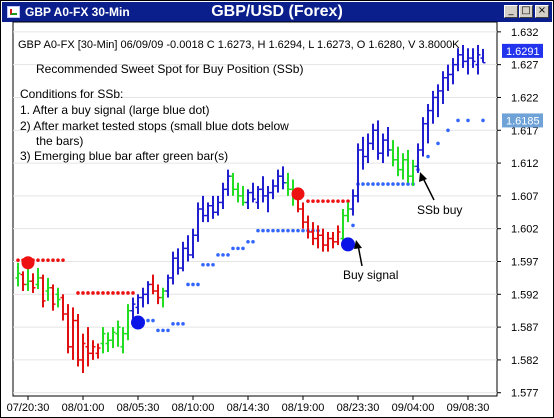 The image size is (554, 418). What do you see at coordinates (370, 275) in the screenshot?
I see `buy-signal-label: Buy signal` at bounding box center [370, 275].